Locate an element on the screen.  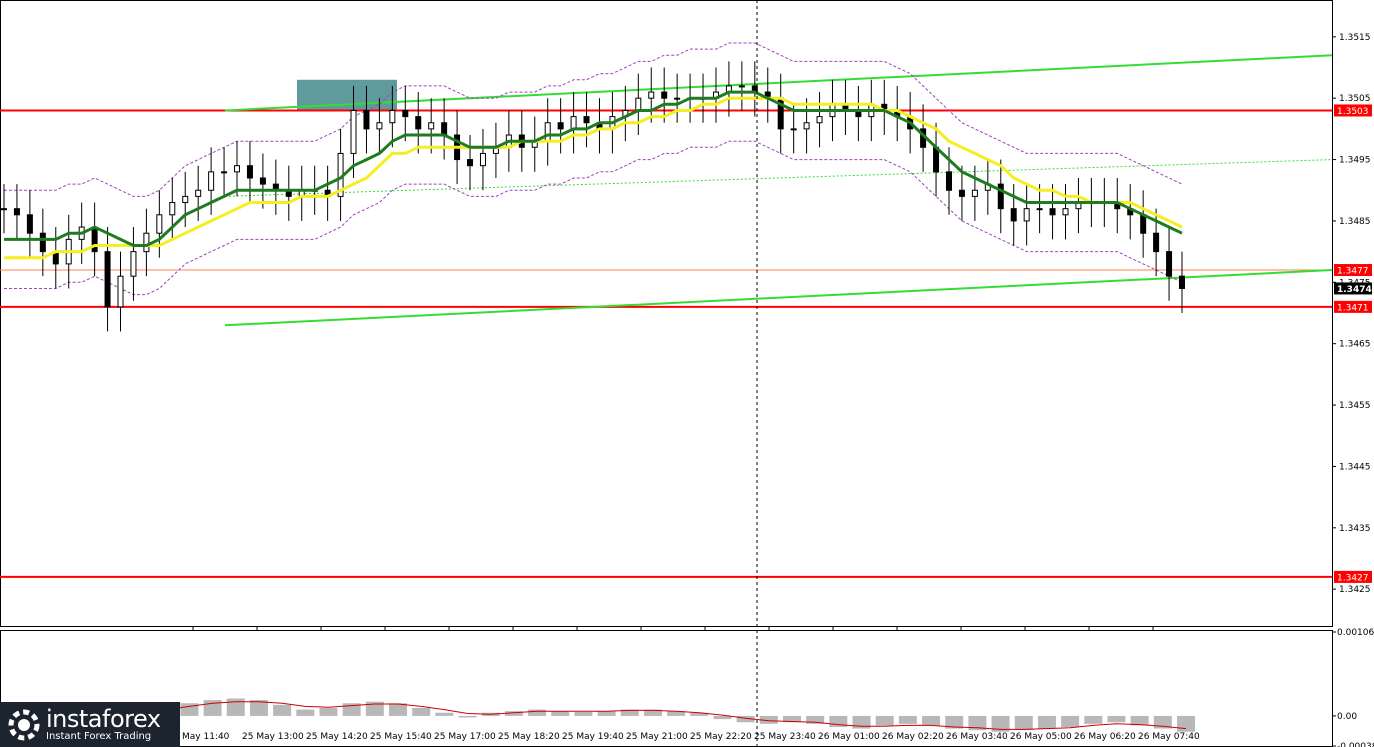
logo-emblem-icon is located at coordinates (24, 725).